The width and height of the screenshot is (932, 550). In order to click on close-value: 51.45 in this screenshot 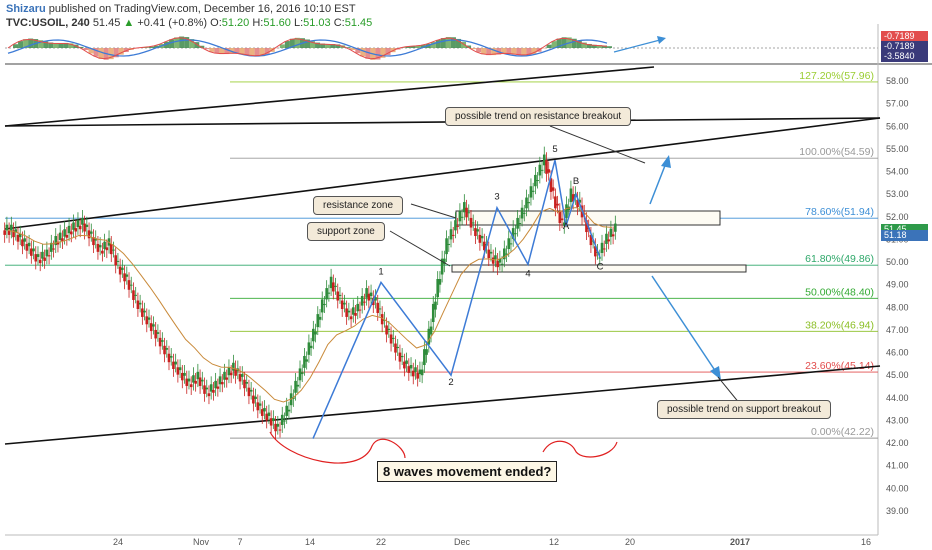, I will do `click(358, 23)`.